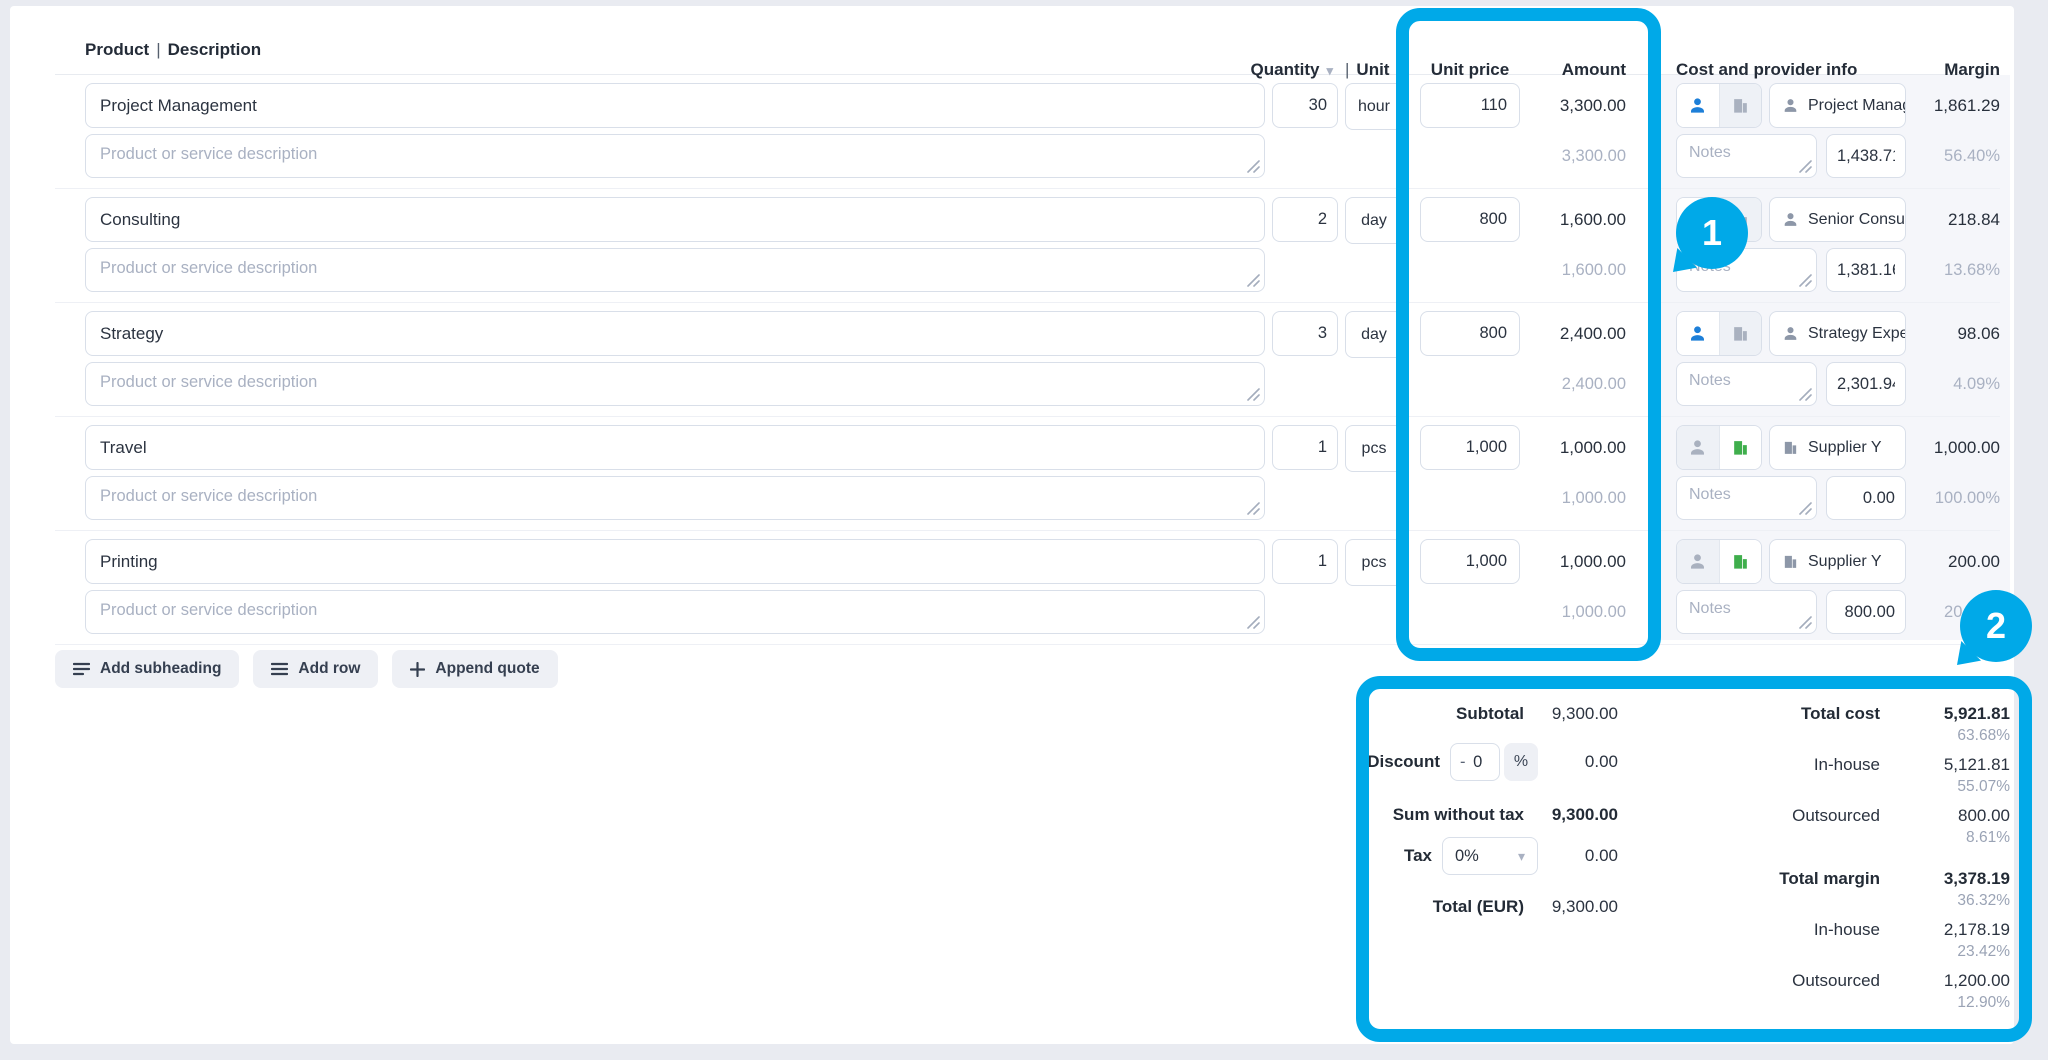  I want to click on table-row: pcs 1,000.00 1,000.00 Supplier Y, so click(1027, 474).